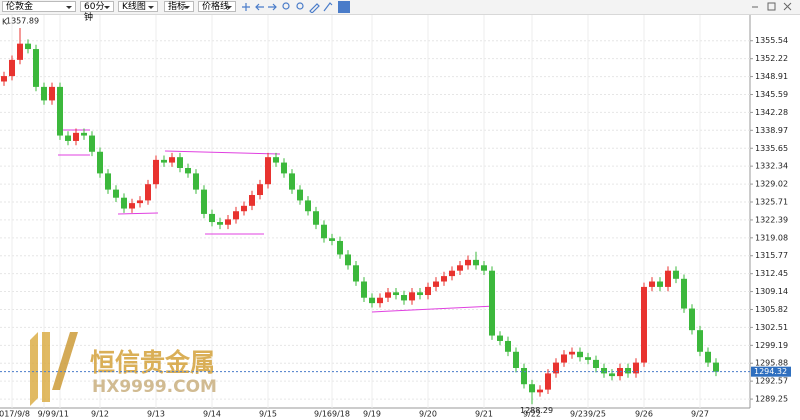 Image resolution: width=800 pixels, height=420 pixels. What do you see at coordinates (771, 112) in the screenshot?
I see `y-tick-label: 1342.28` at bounding box center [771, 112].